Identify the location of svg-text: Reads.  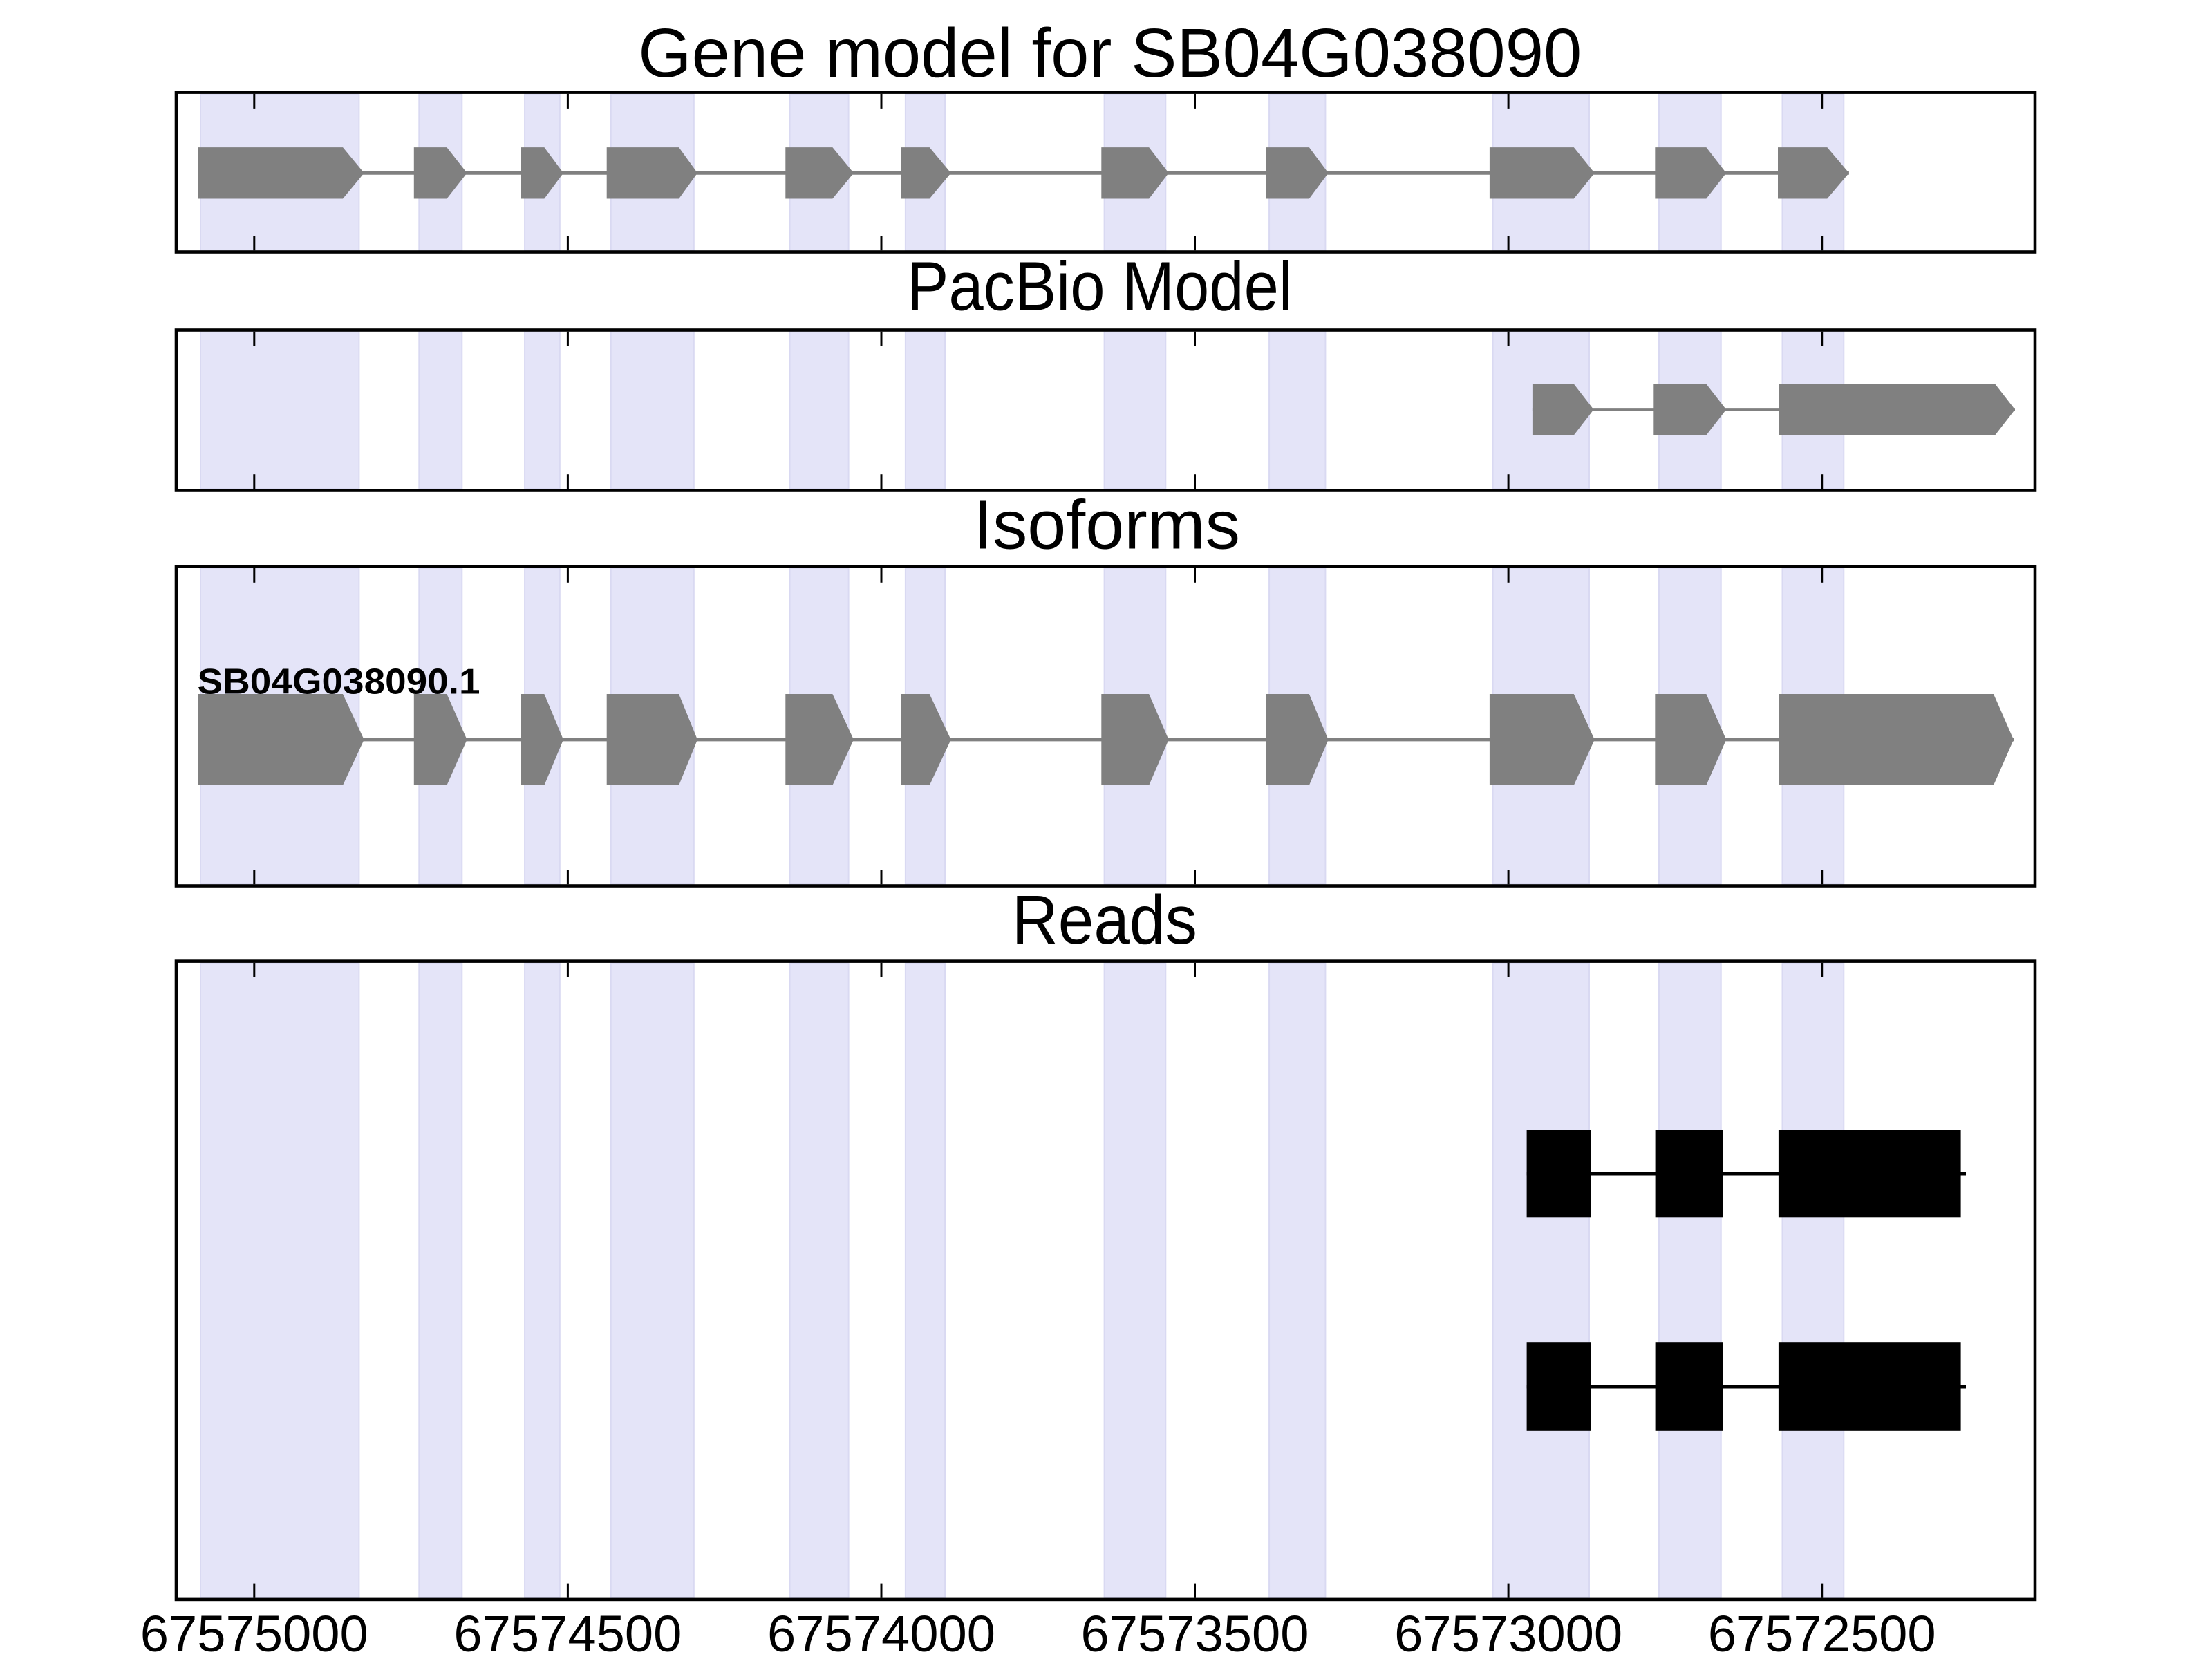
(1104, 920).